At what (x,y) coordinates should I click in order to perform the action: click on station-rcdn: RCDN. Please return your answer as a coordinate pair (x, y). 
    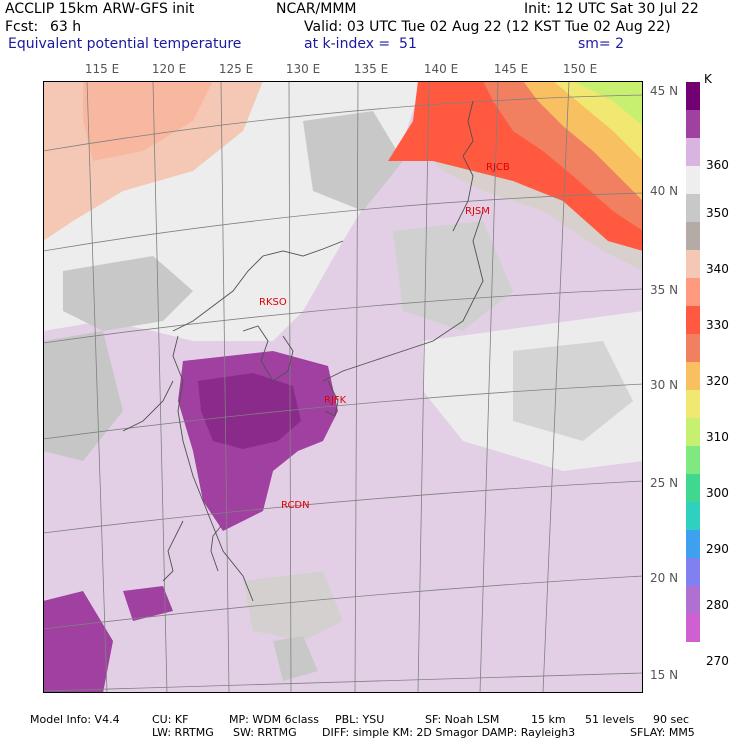
    Looking at the image, I should click on (295, 505).